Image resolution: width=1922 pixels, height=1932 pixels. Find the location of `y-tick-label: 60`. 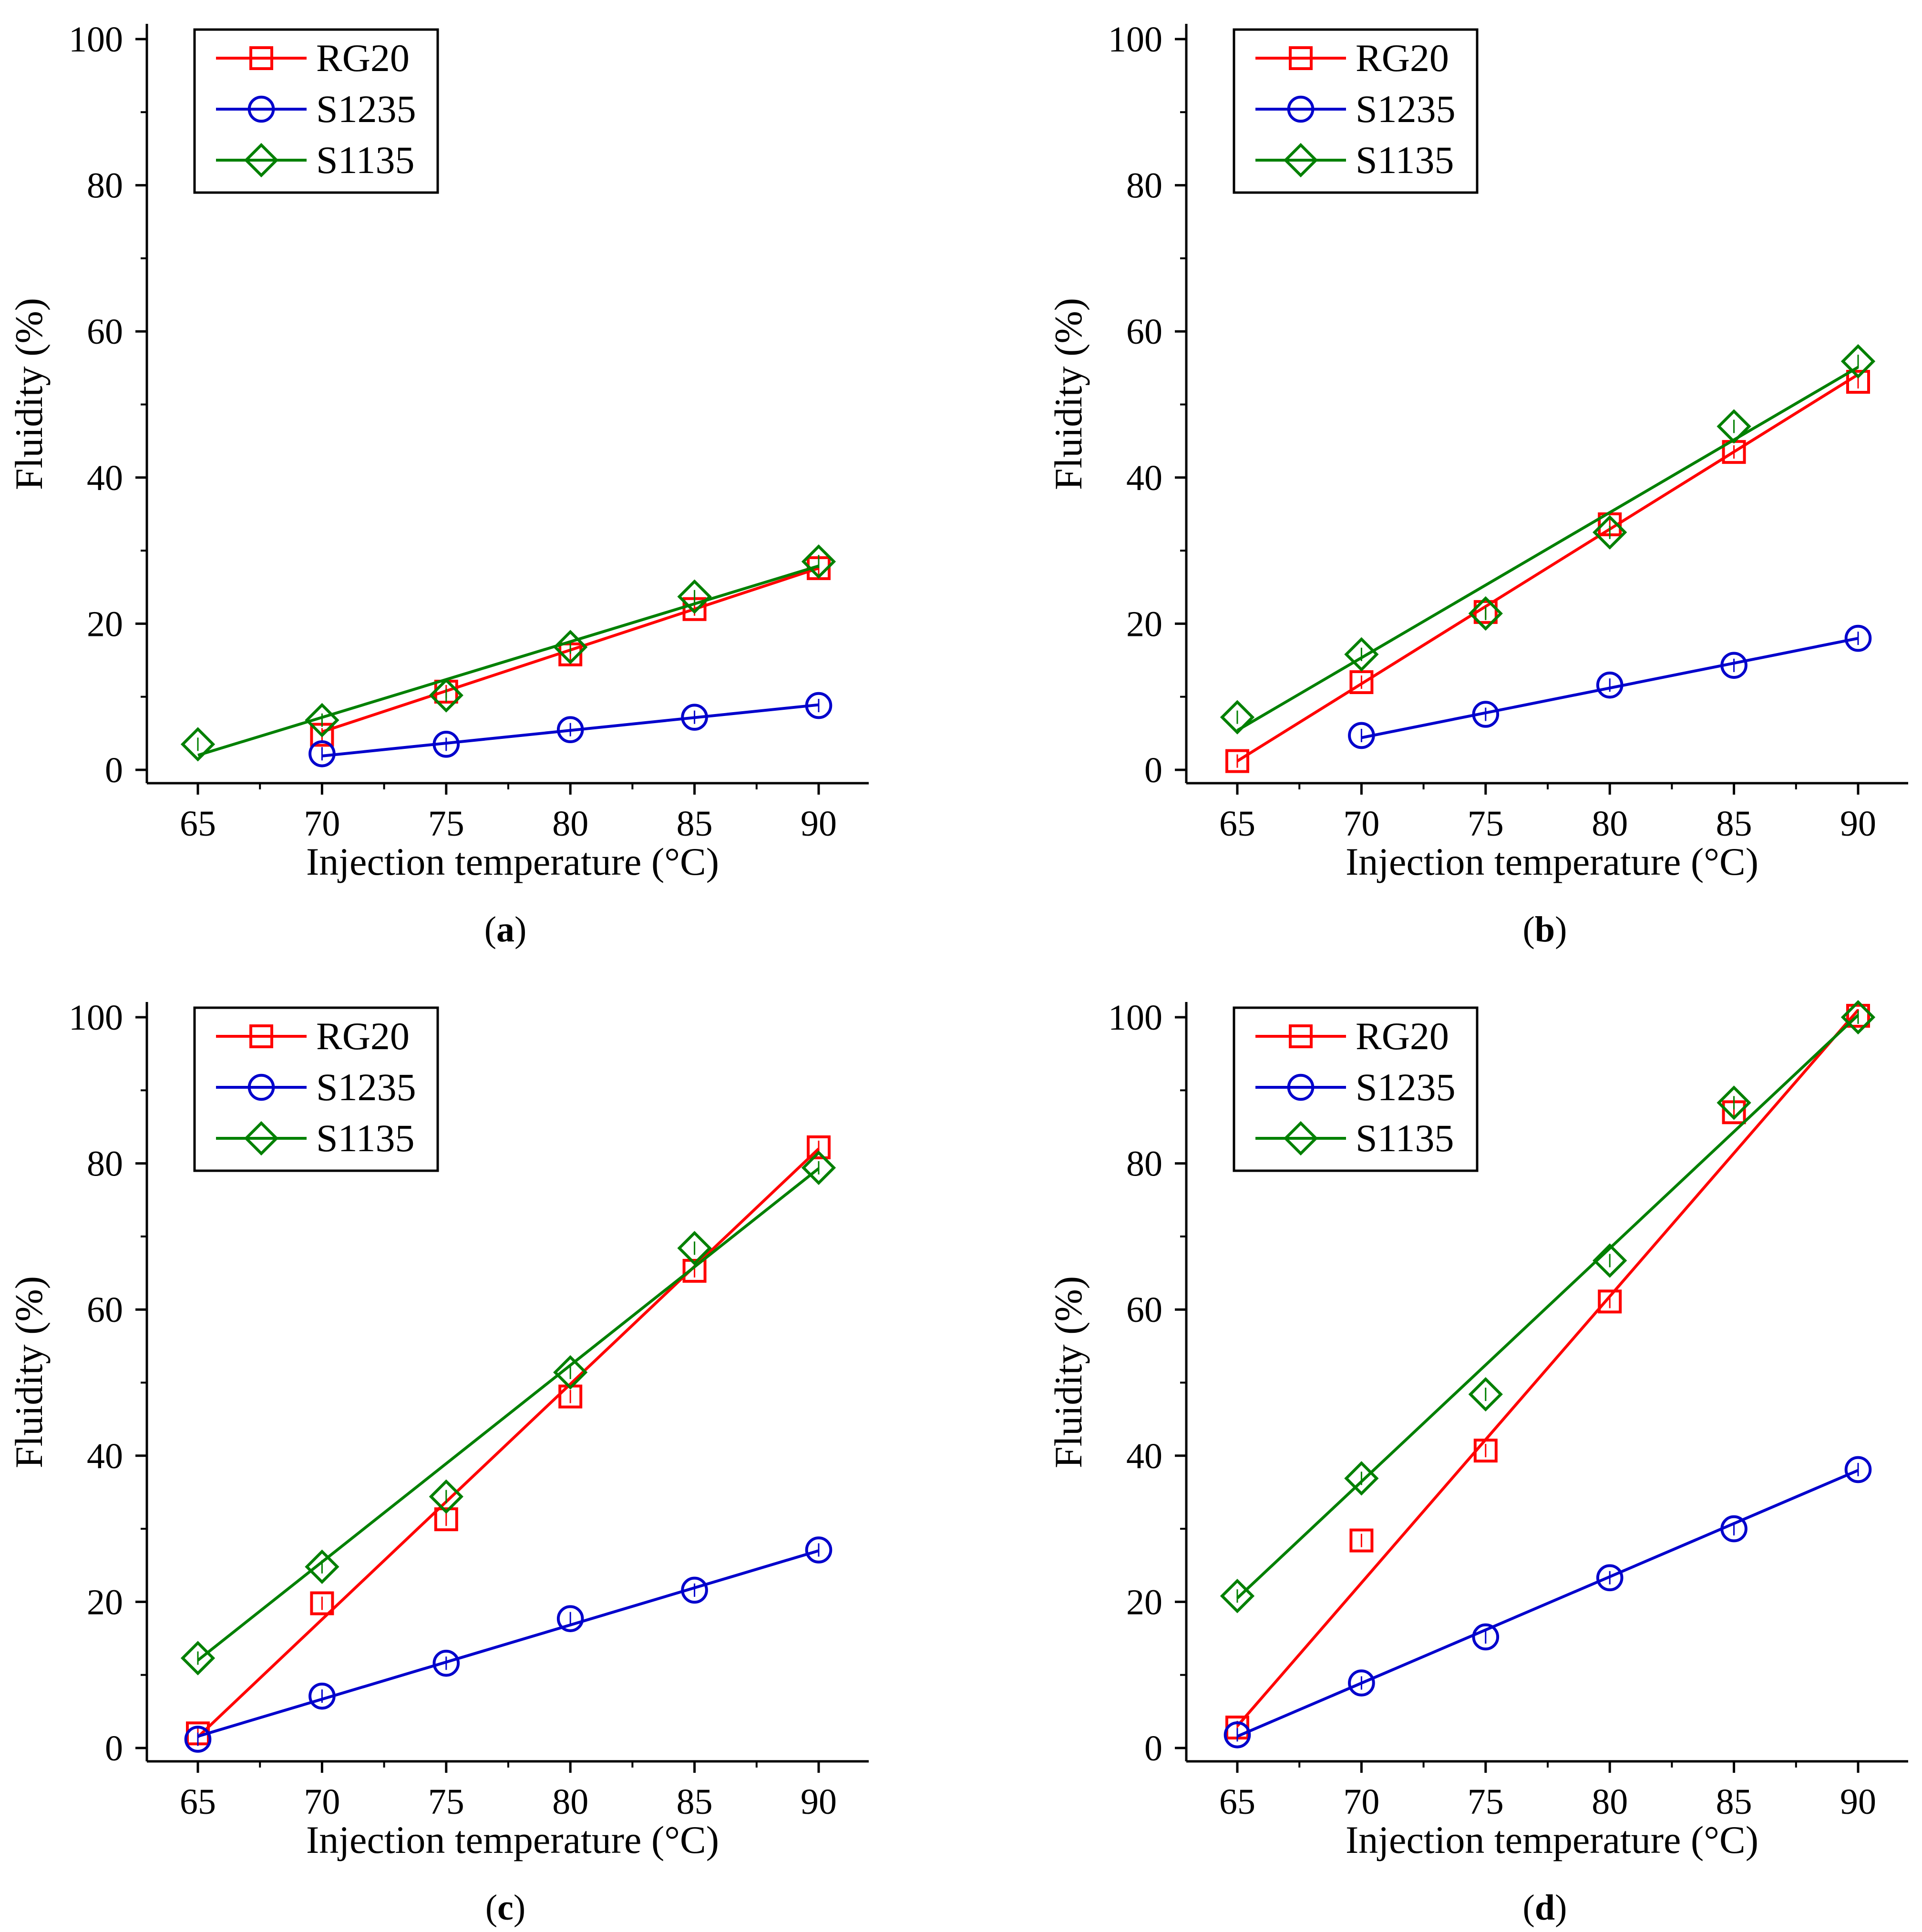

y-tick-label: 60 is located at coordinates (105, 332).